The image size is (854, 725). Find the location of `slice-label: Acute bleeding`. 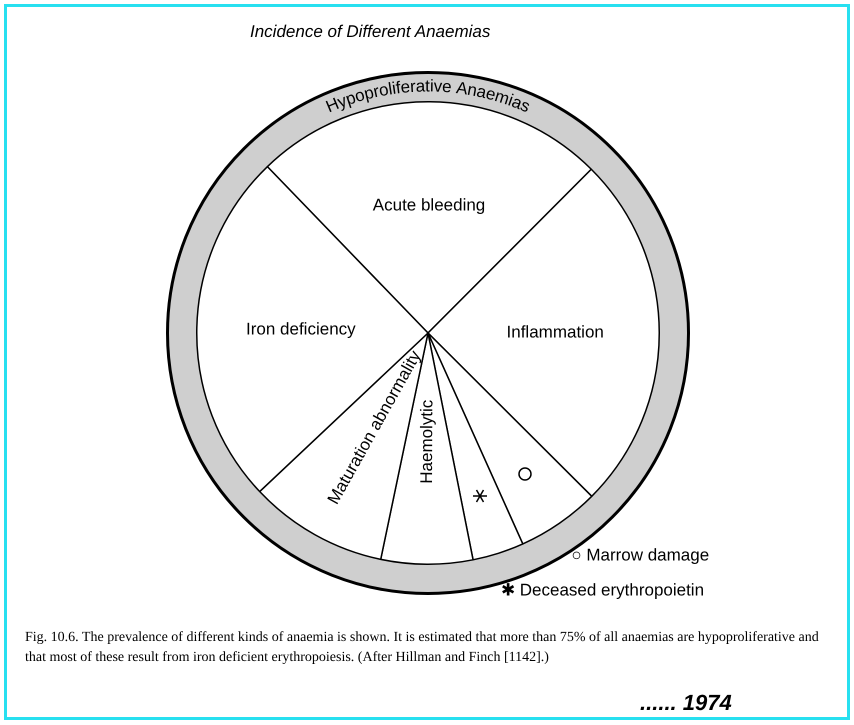

slice-label: Acute bleeding is located at coordinates (429, 205).